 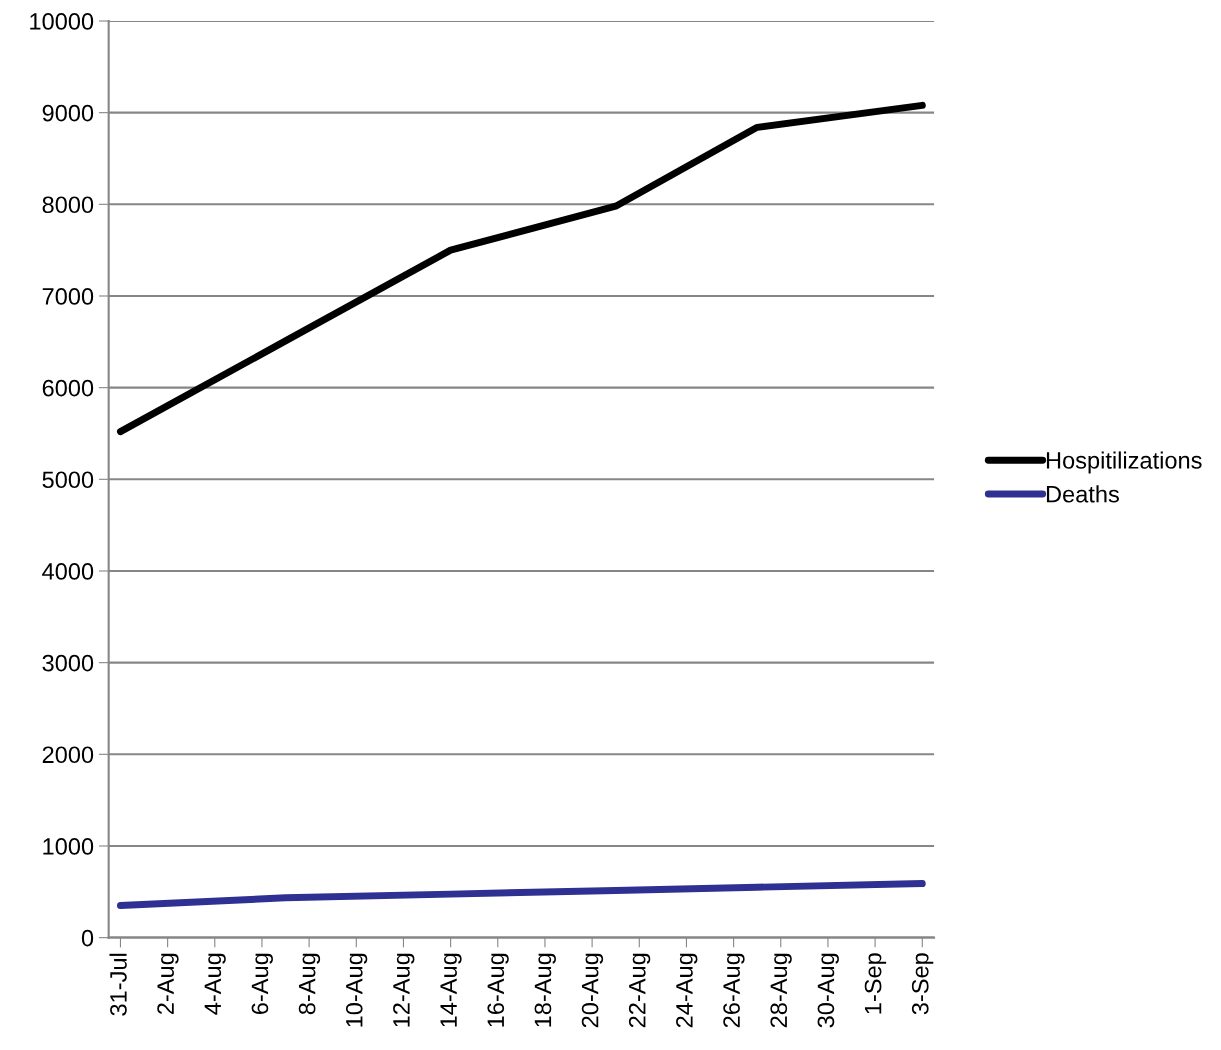 What do you see at coordinates (68, 571) in the screenshot?
I see `y-tick-label: 4000` at bounding box center [68, 571].